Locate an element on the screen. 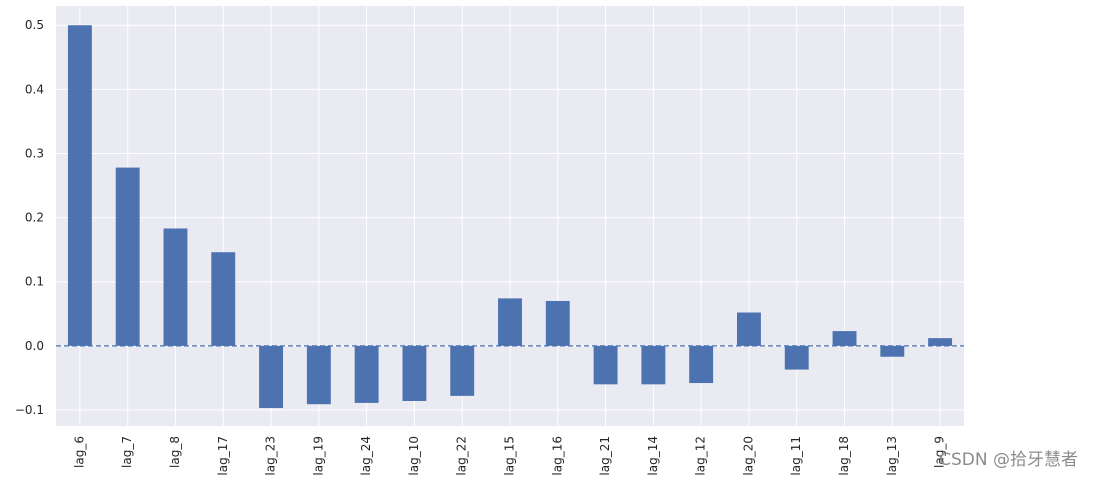 The image size is (1094, 478). y-tick-label: 0.1 is located at coordinates (34, 282).